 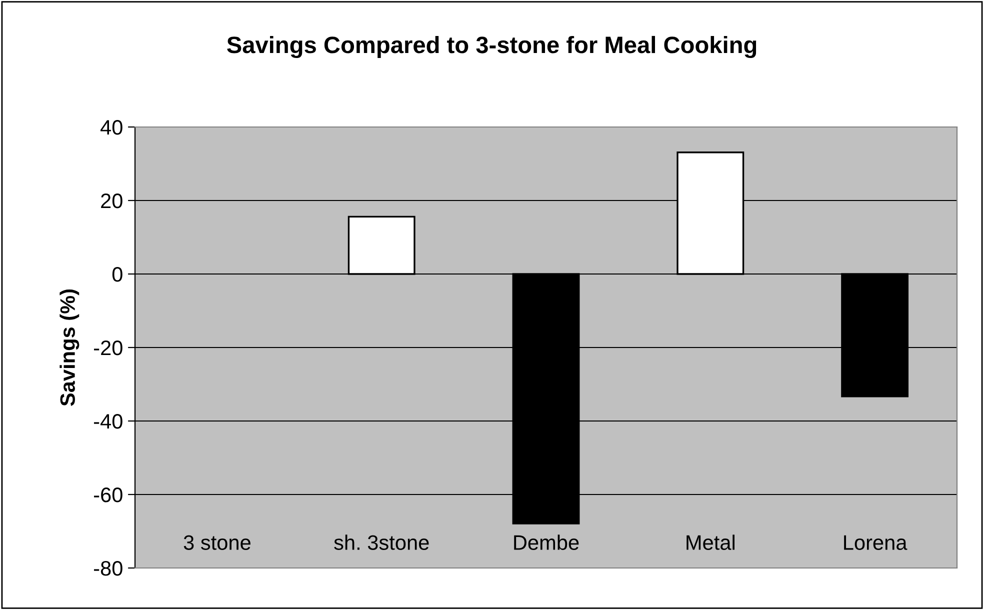 I want to click on y-tick-label: -20, so click(x=108, y=348).